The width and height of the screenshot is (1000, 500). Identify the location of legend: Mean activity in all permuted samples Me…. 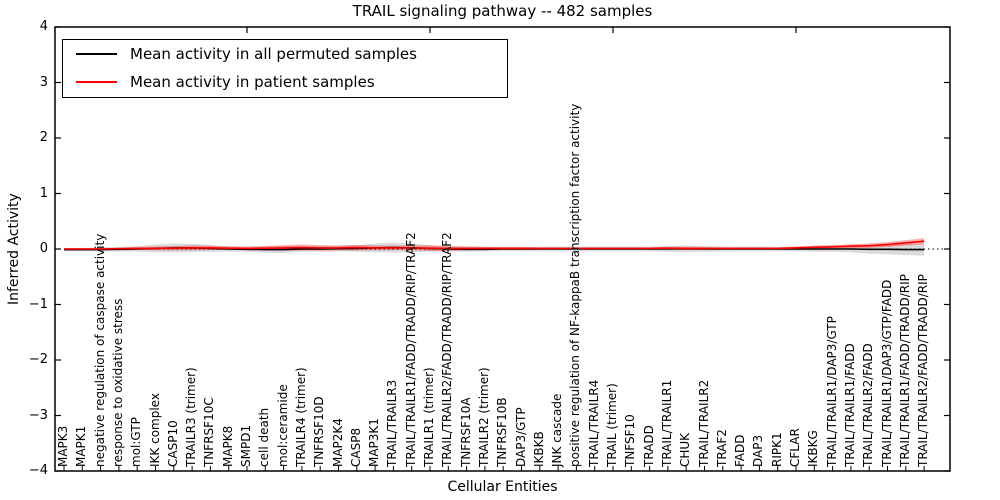
(285, 68).